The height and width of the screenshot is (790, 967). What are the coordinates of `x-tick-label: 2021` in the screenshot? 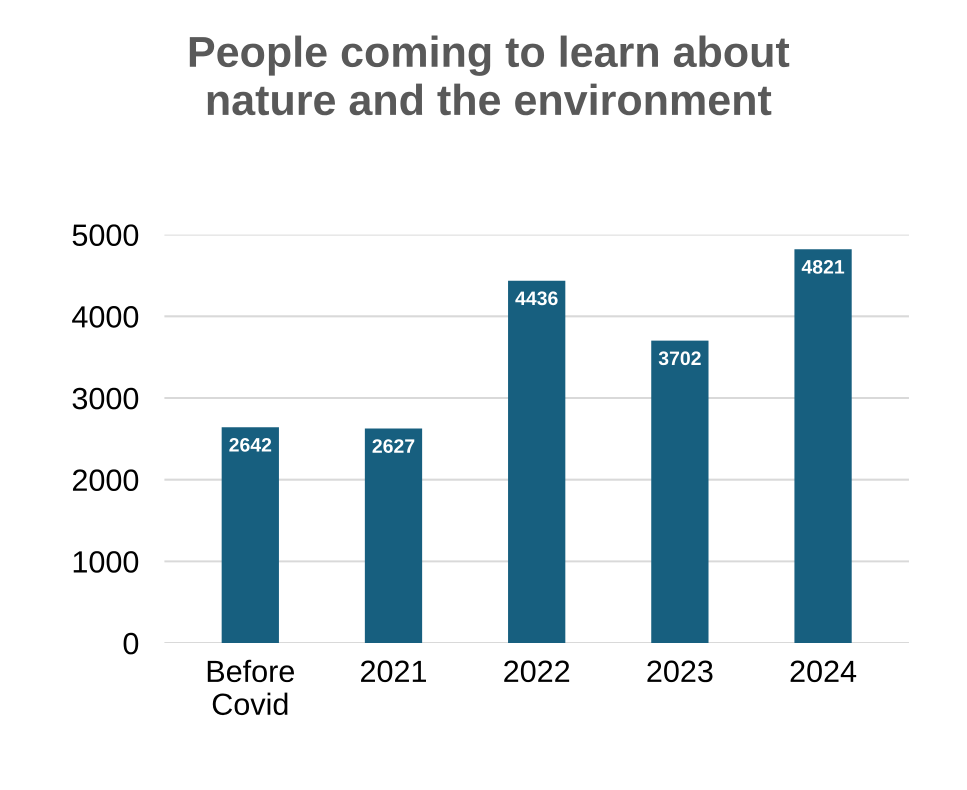 It's located at (393, 671).